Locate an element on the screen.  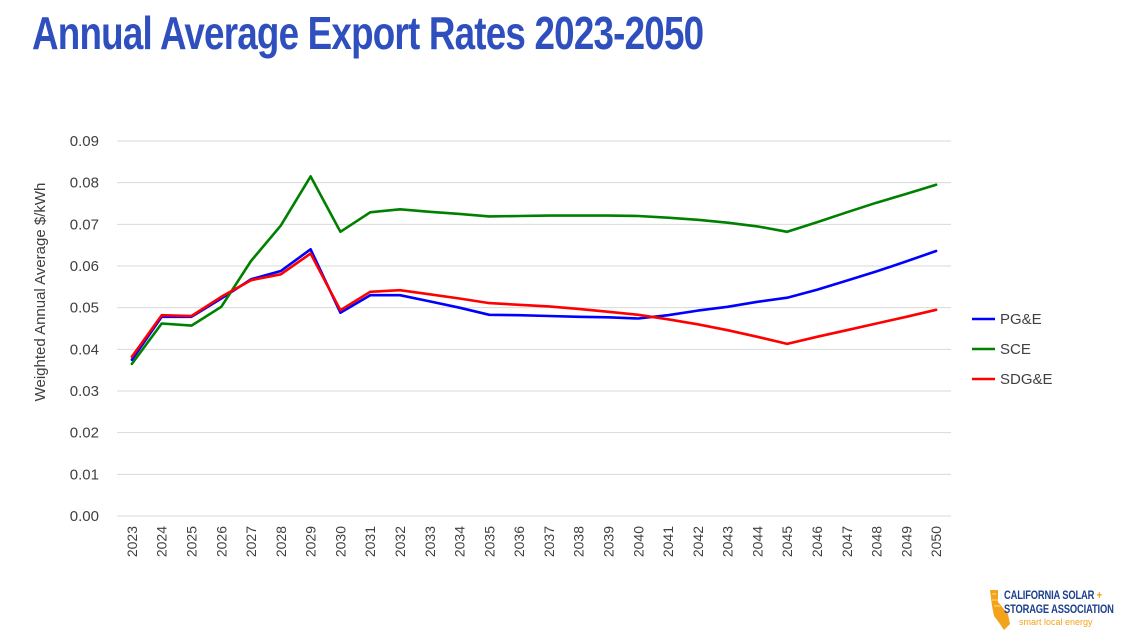
y-tick-label: 0.06 is located at coordinates (84, 266).